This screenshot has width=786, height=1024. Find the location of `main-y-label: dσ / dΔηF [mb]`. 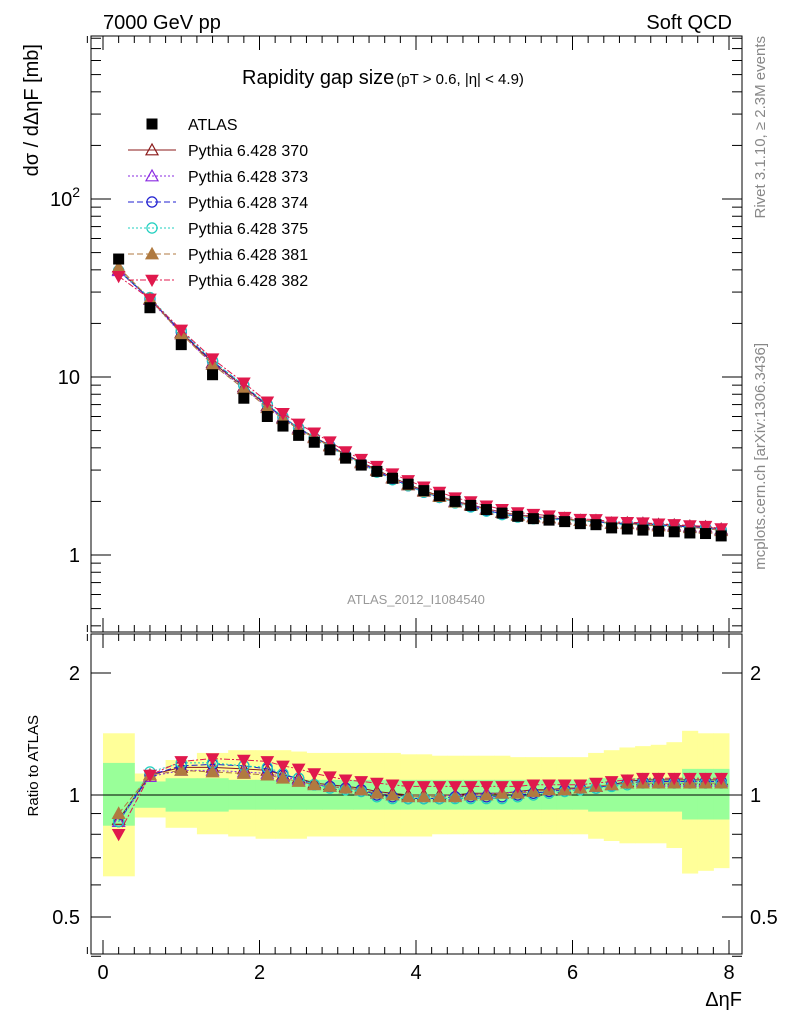

main-y-label: dσ / dΔηF [mb] is located at coordinates (32, 110).